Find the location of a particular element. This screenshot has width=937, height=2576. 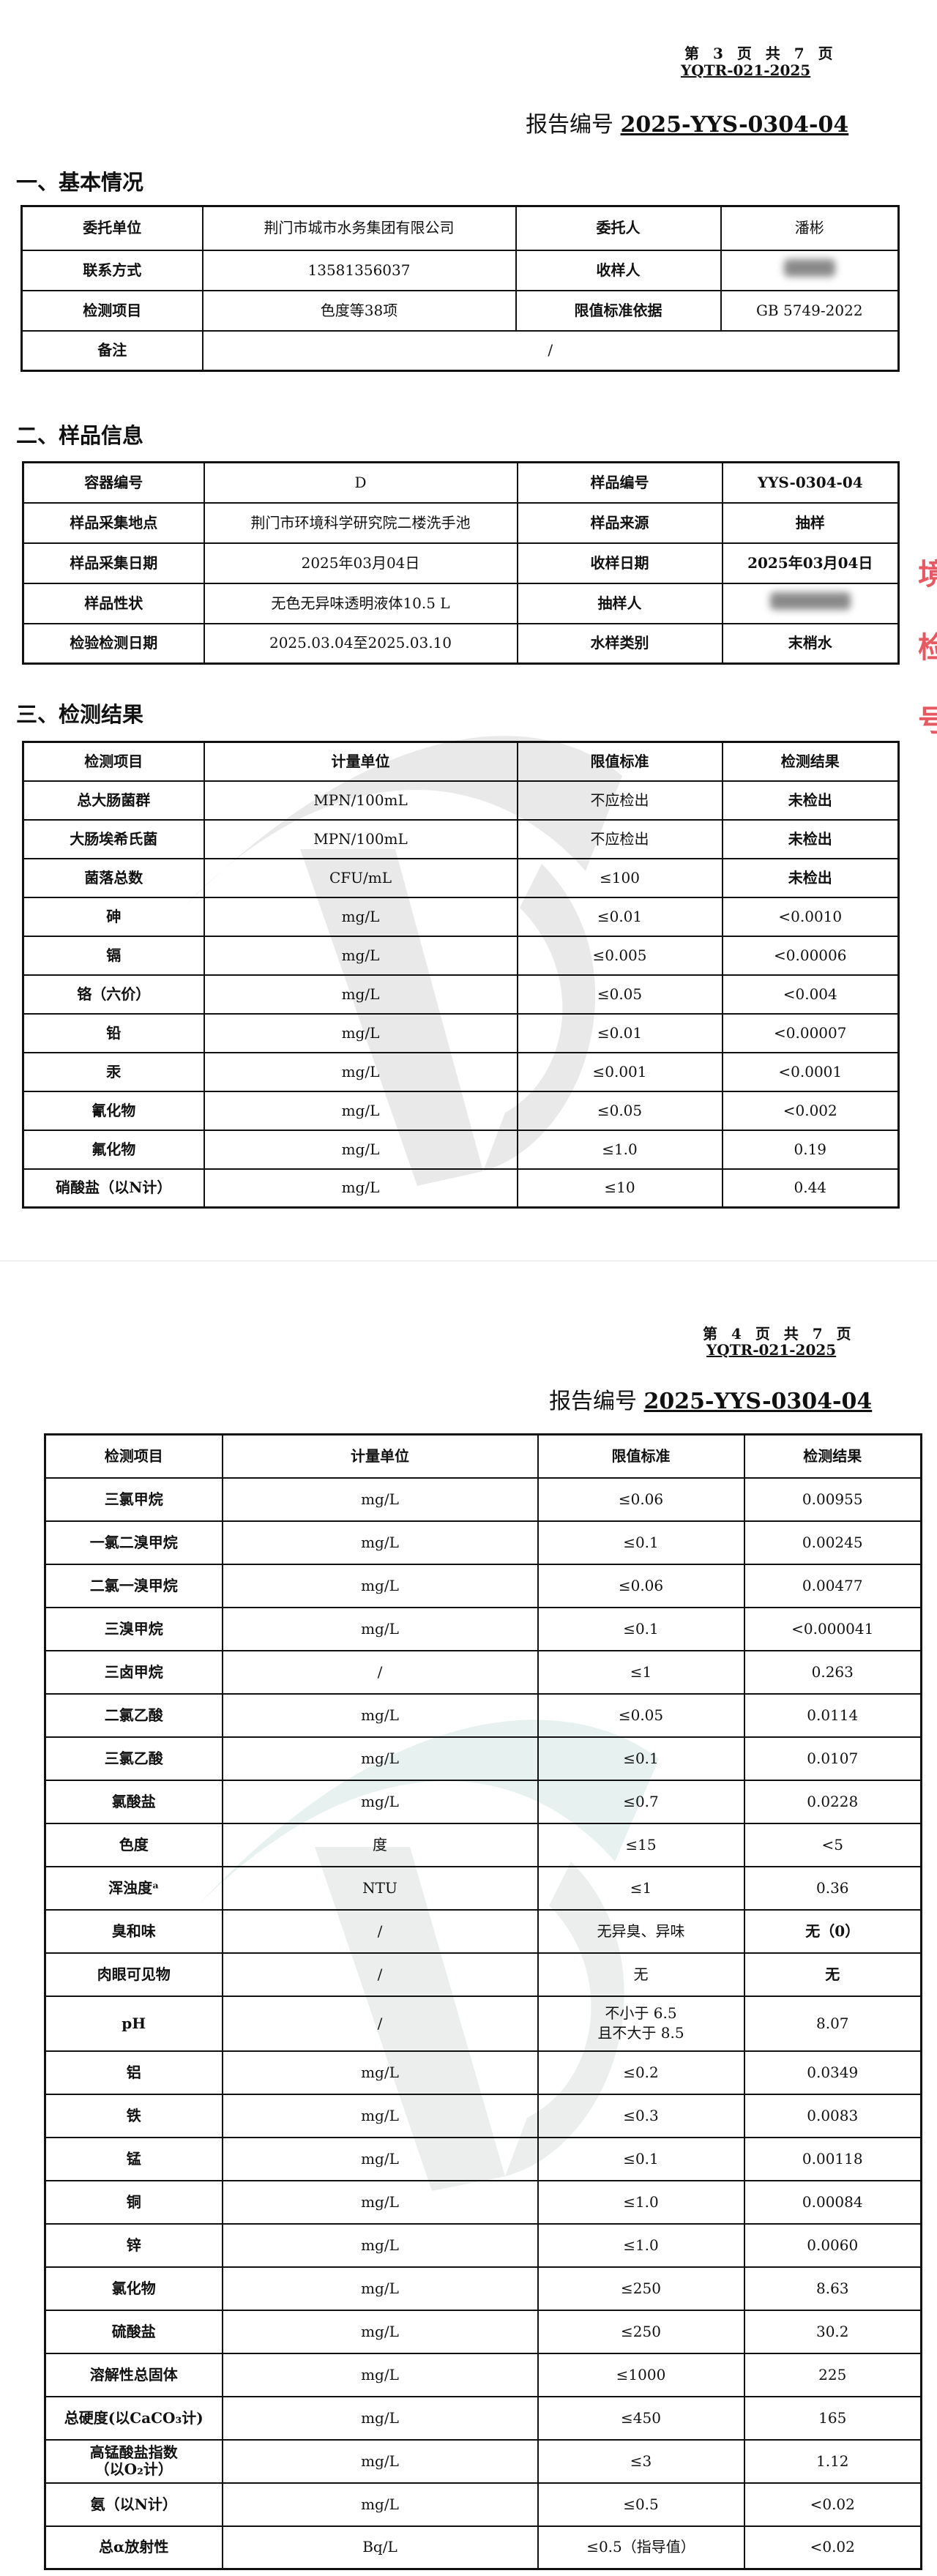

test-result: 未检出 is located at coordinates (811, 838).